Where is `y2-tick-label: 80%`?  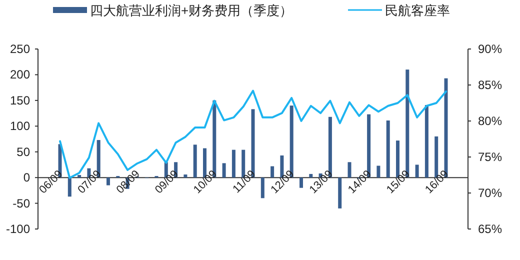
y2-tick-label: 80% is located at coordinates (490, 121).